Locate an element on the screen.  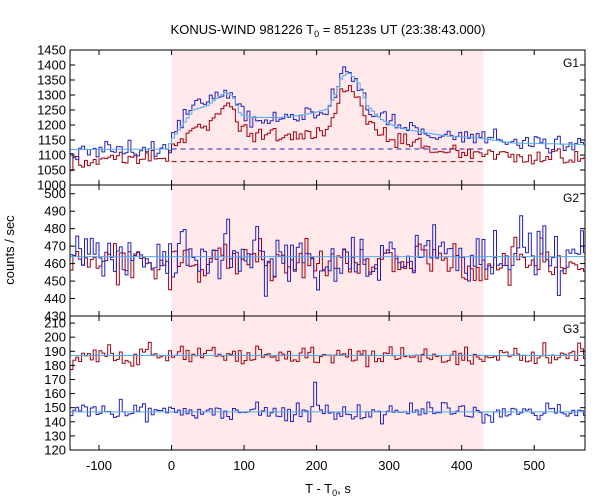
y-tick-label: 140 is located at coordinates (55, 421).